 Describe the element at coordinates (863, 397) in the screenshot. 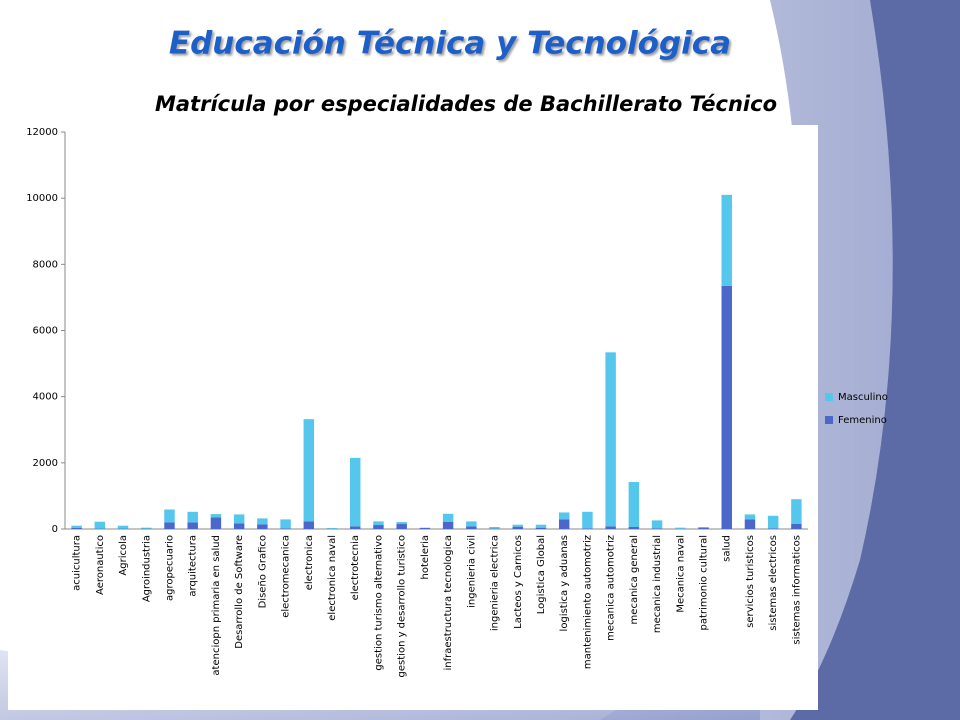

I see `legend-label: Masculino` at that location.